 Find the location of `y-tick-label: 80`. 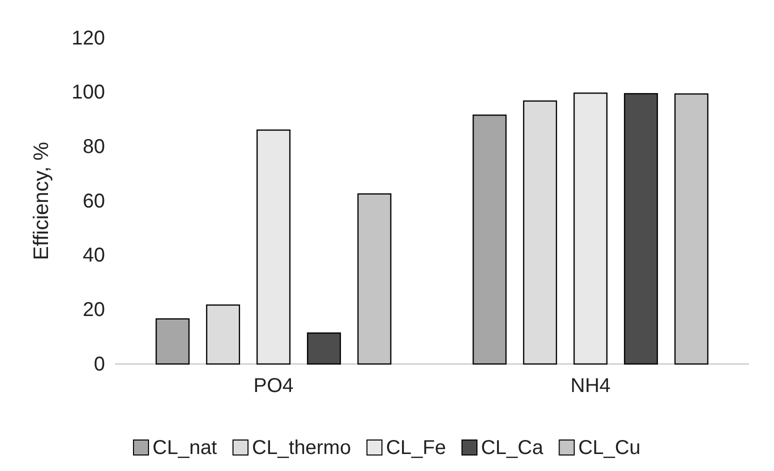

y-tick-label: 80 is located at coordinates (93, 147).